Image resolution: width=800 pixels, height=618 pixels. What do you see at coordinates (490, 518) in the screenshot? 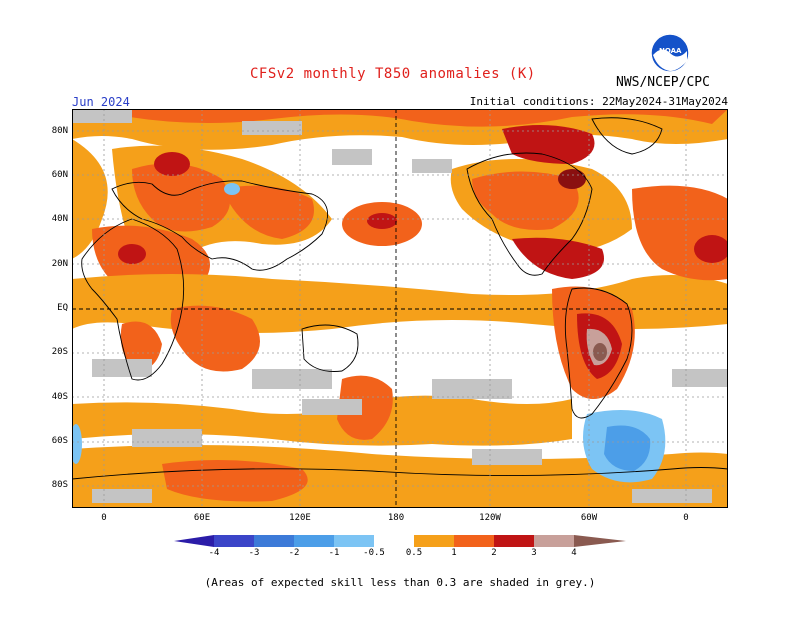
I see `lon-label: 120W` at bounding box center [490, 518].